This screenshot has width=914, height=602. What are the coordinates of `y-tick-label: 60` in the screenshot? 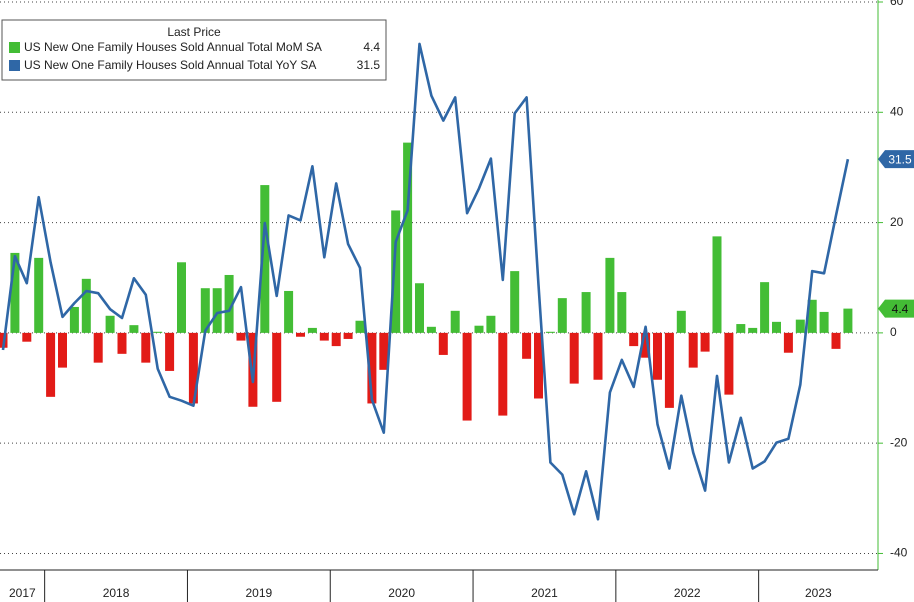 It's located at (897, 4).